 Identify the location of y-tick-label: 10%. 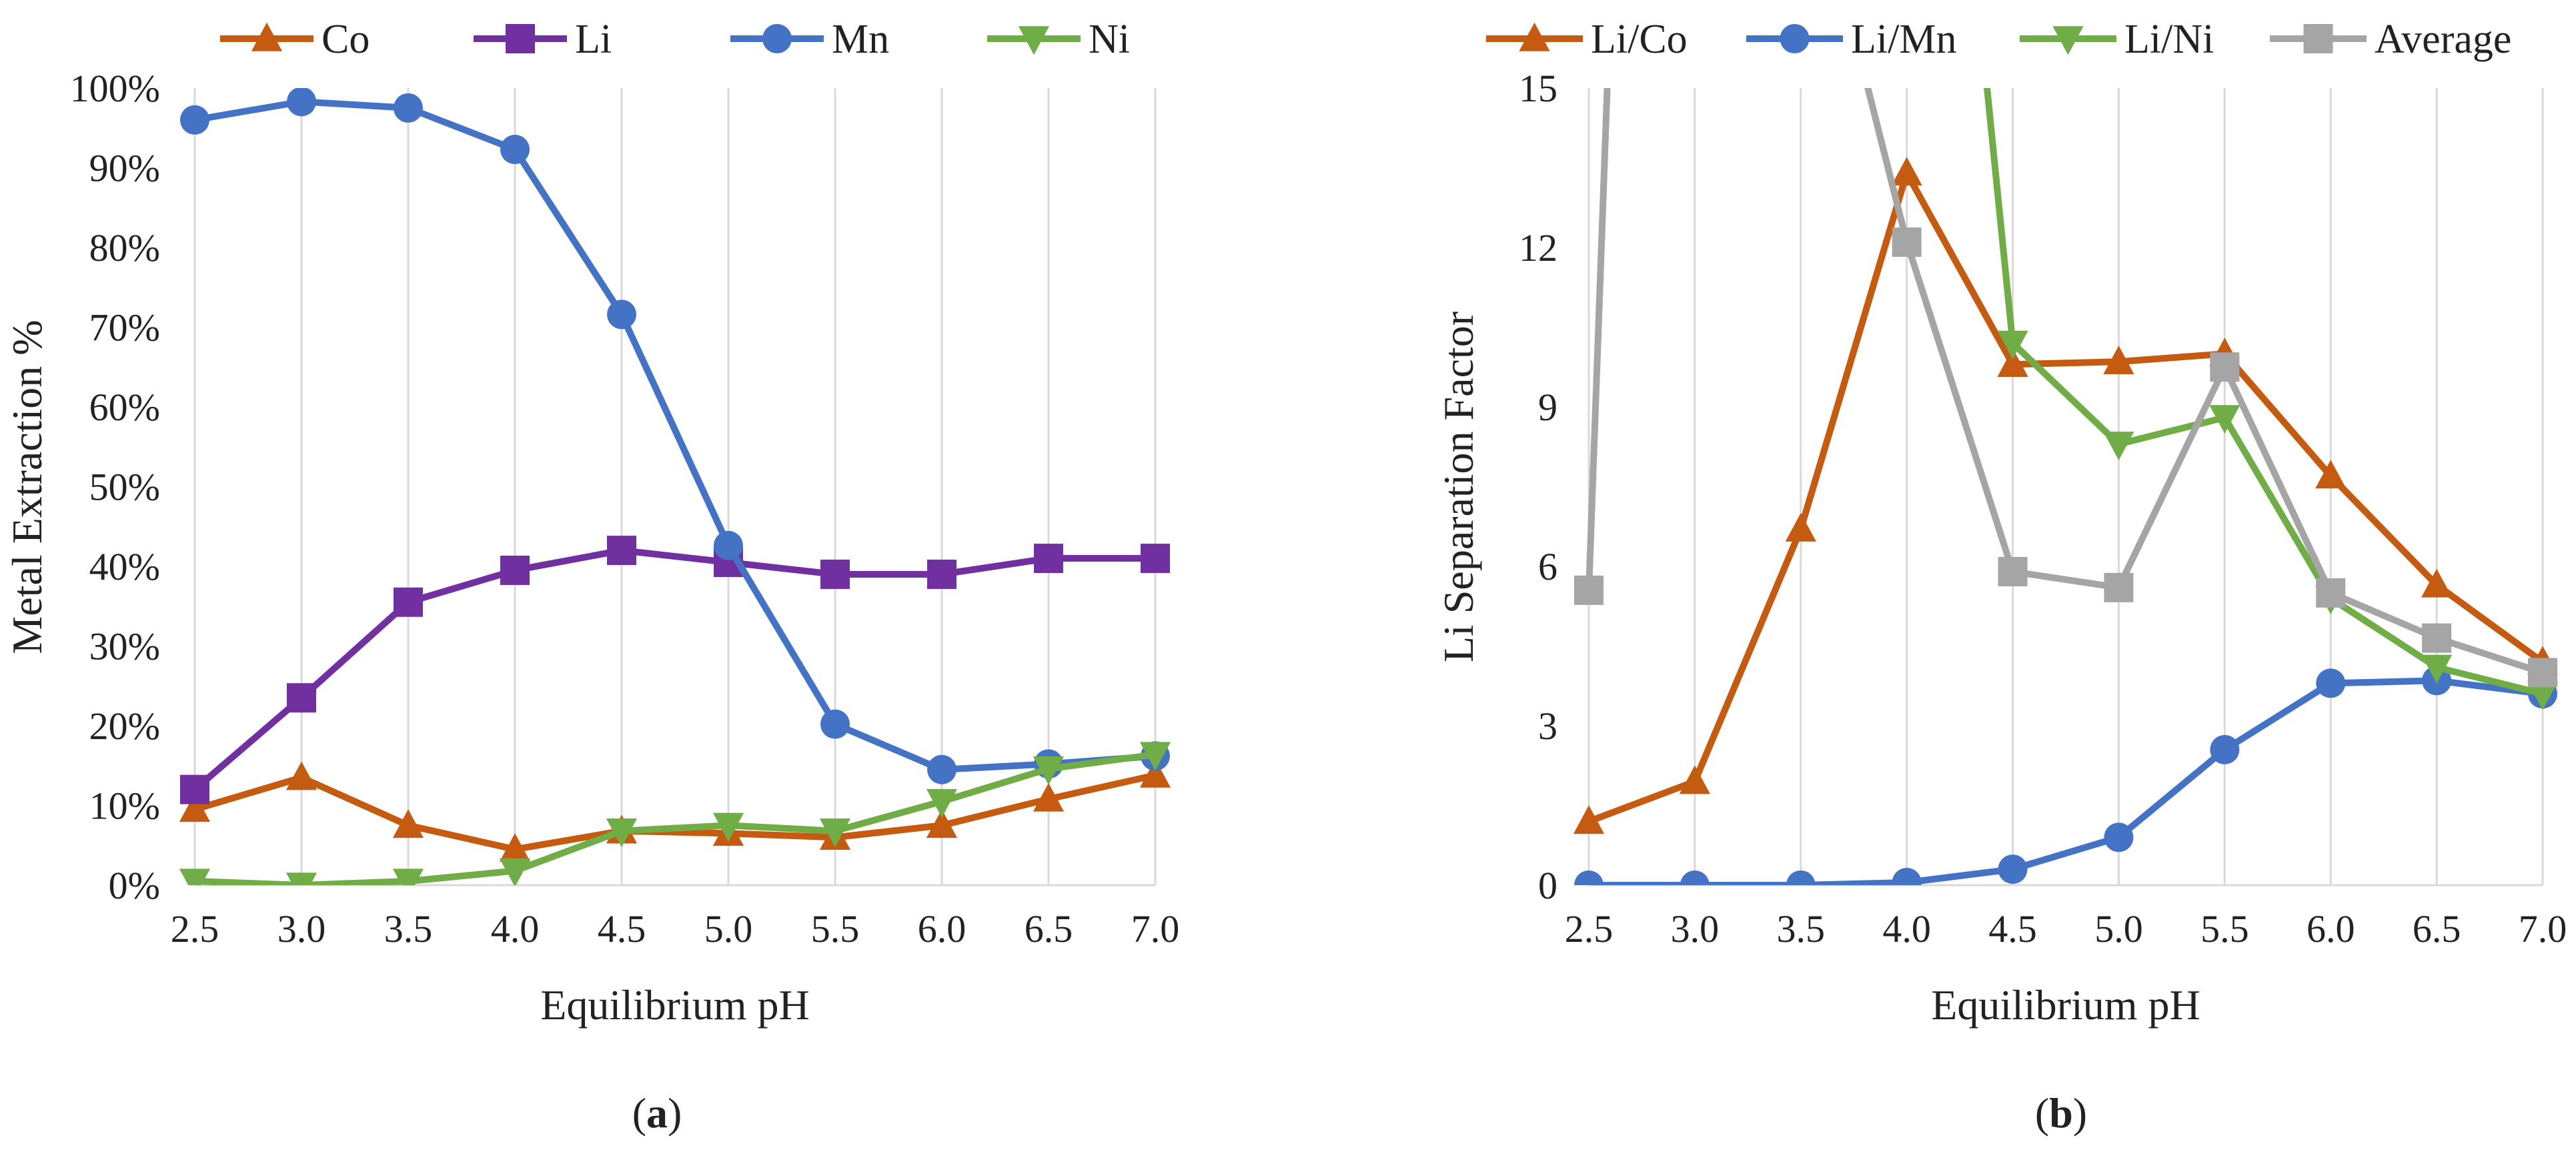
(124, 806).